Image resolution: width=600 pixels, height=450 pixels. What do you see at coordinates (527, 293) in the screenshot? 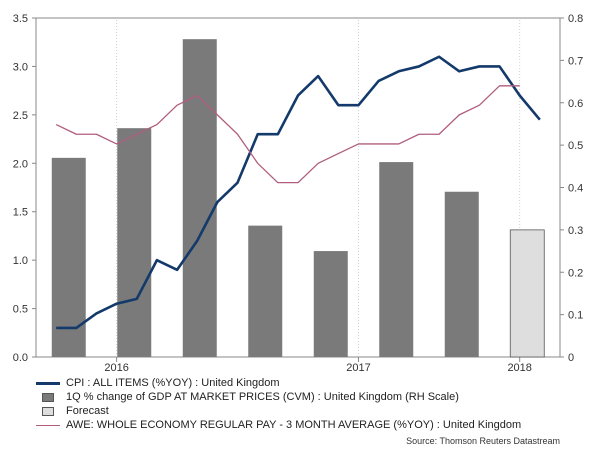
I see `forecast-bar` at bounding box center [527, 293].